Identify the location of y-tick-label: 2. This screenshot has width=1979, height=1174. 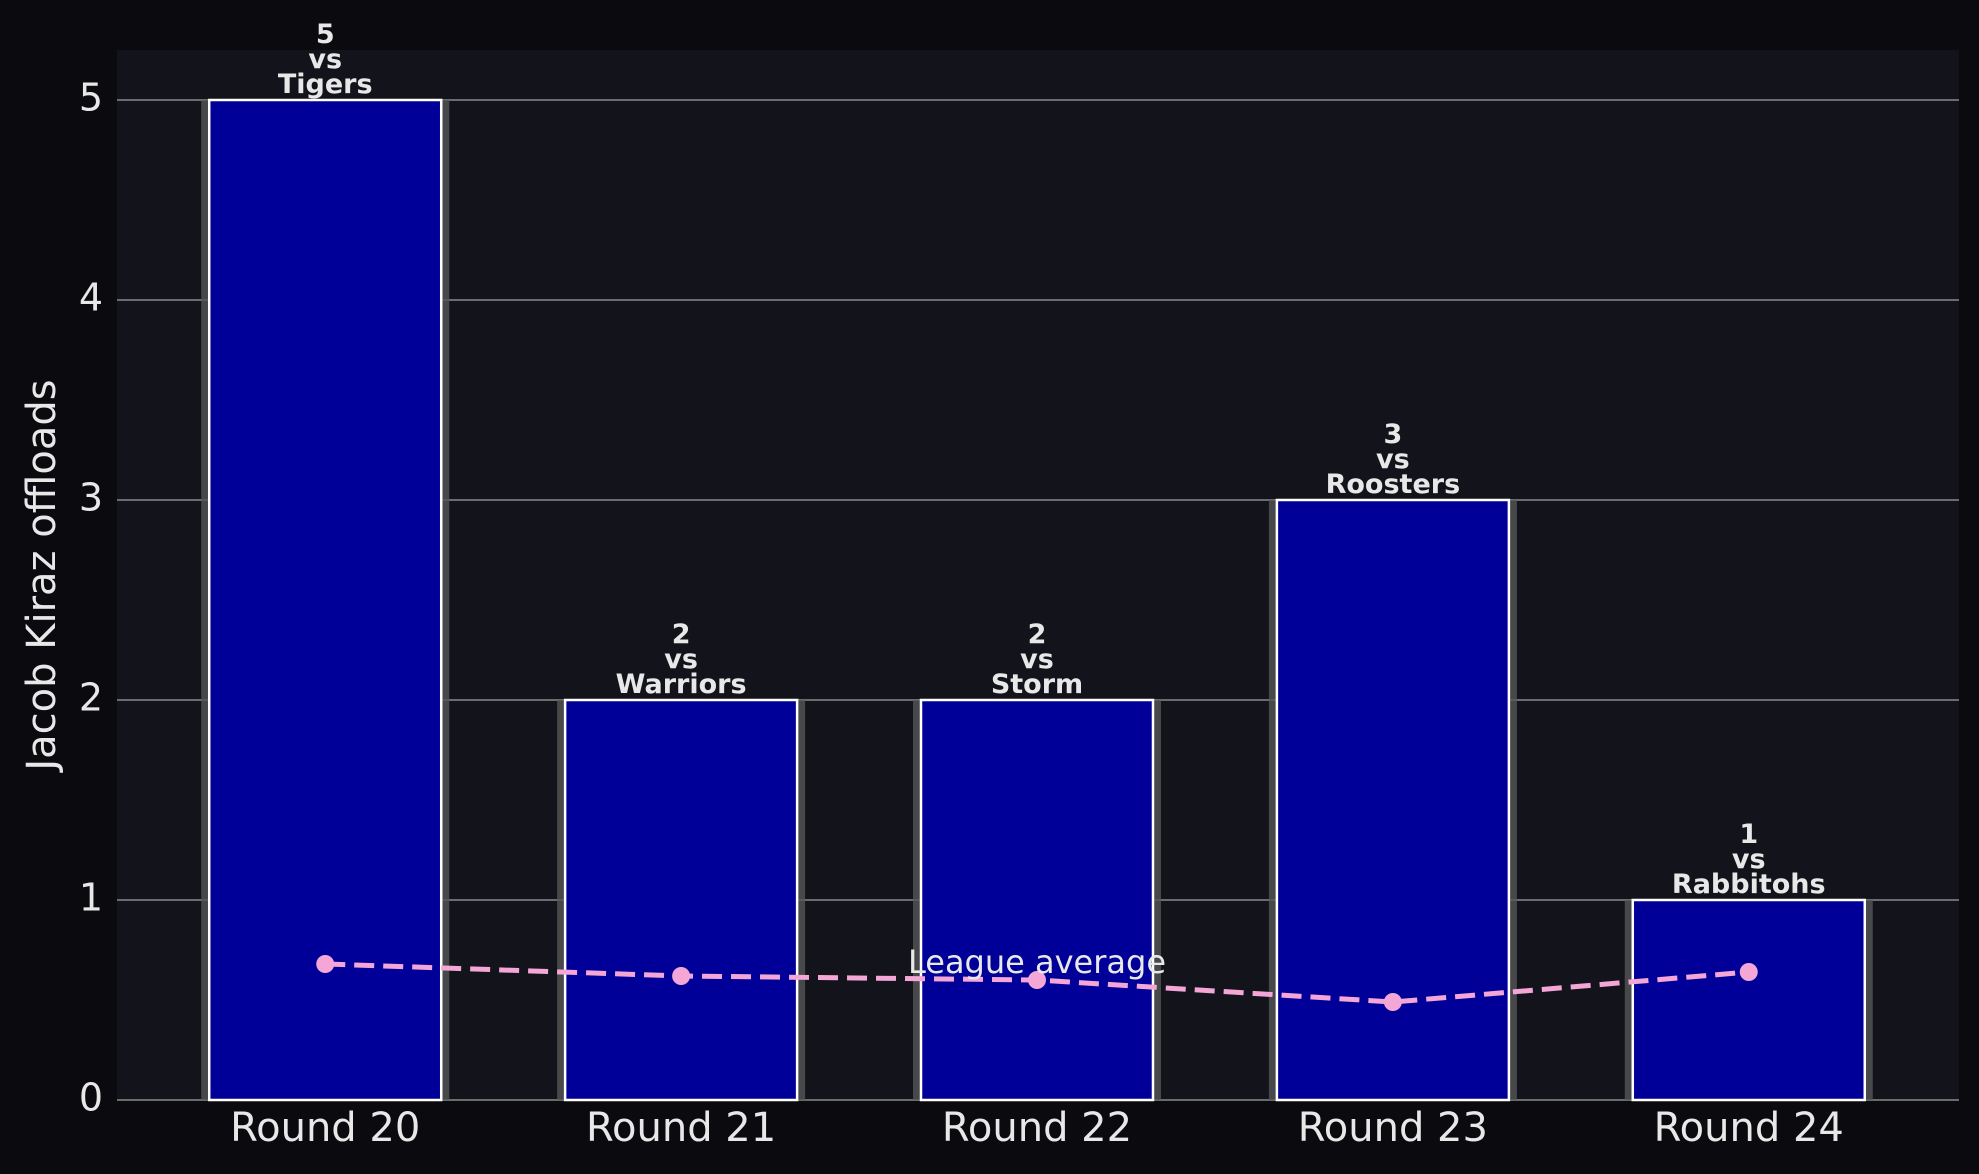
(91, 698).